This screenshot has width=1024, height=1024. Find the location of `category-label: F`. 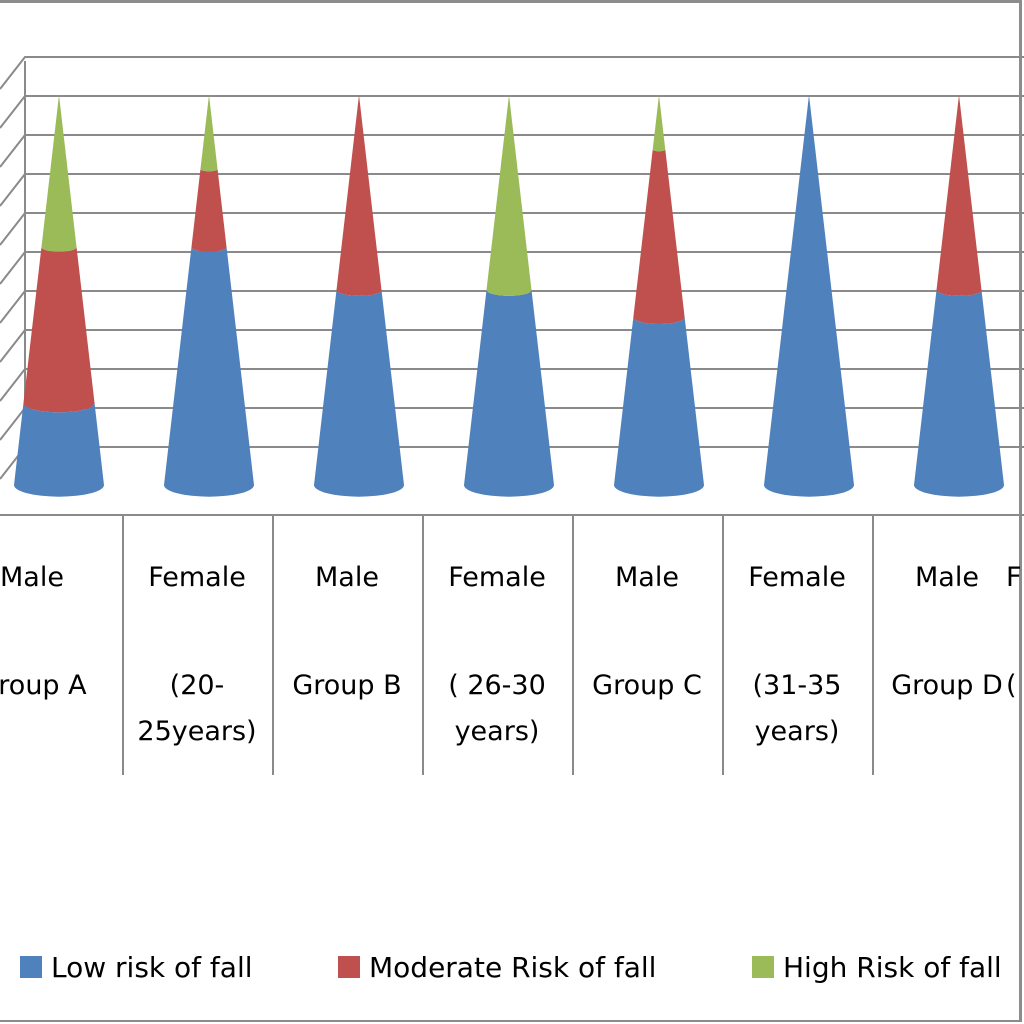

category-label: F is located at coordinates (1014, 577).